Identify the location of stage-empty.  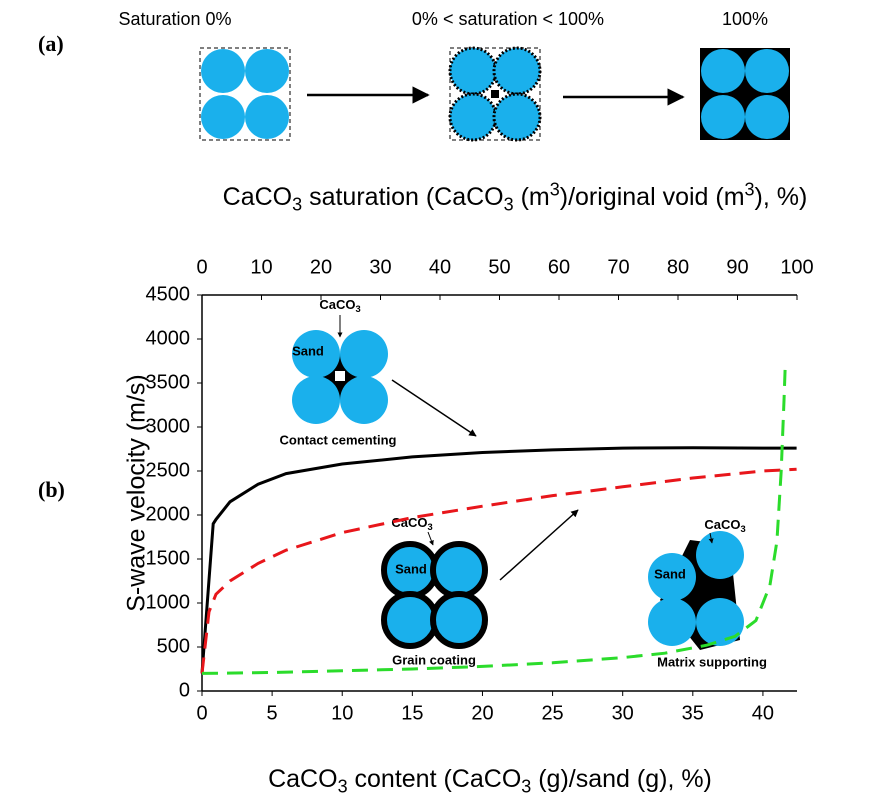
(245, 94).